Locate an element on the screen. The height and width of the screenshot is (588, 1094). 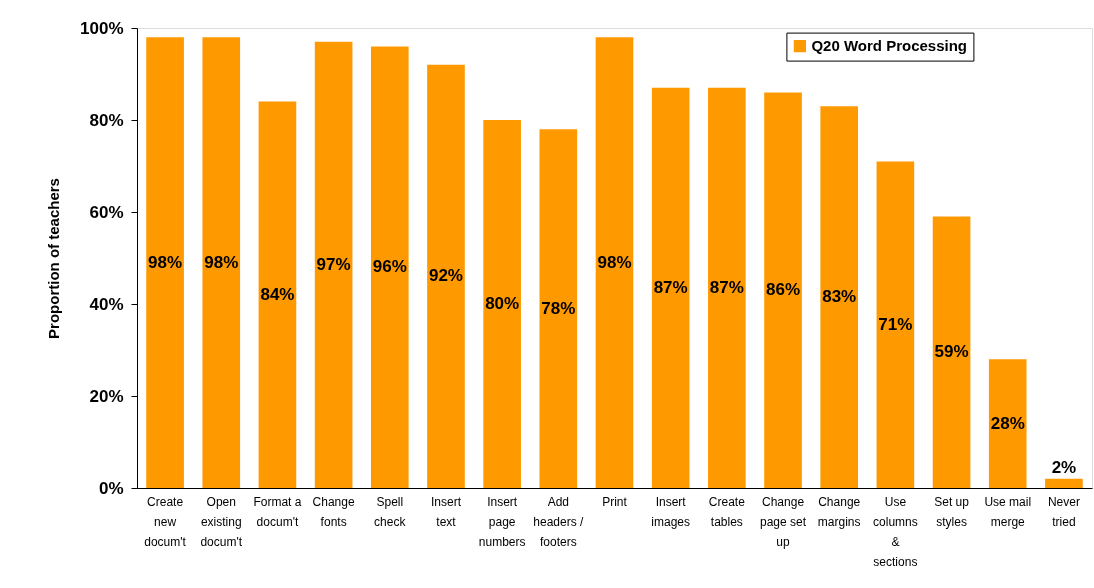
legend-label: Q20 Word Processing is located at coordinates (889, 46).